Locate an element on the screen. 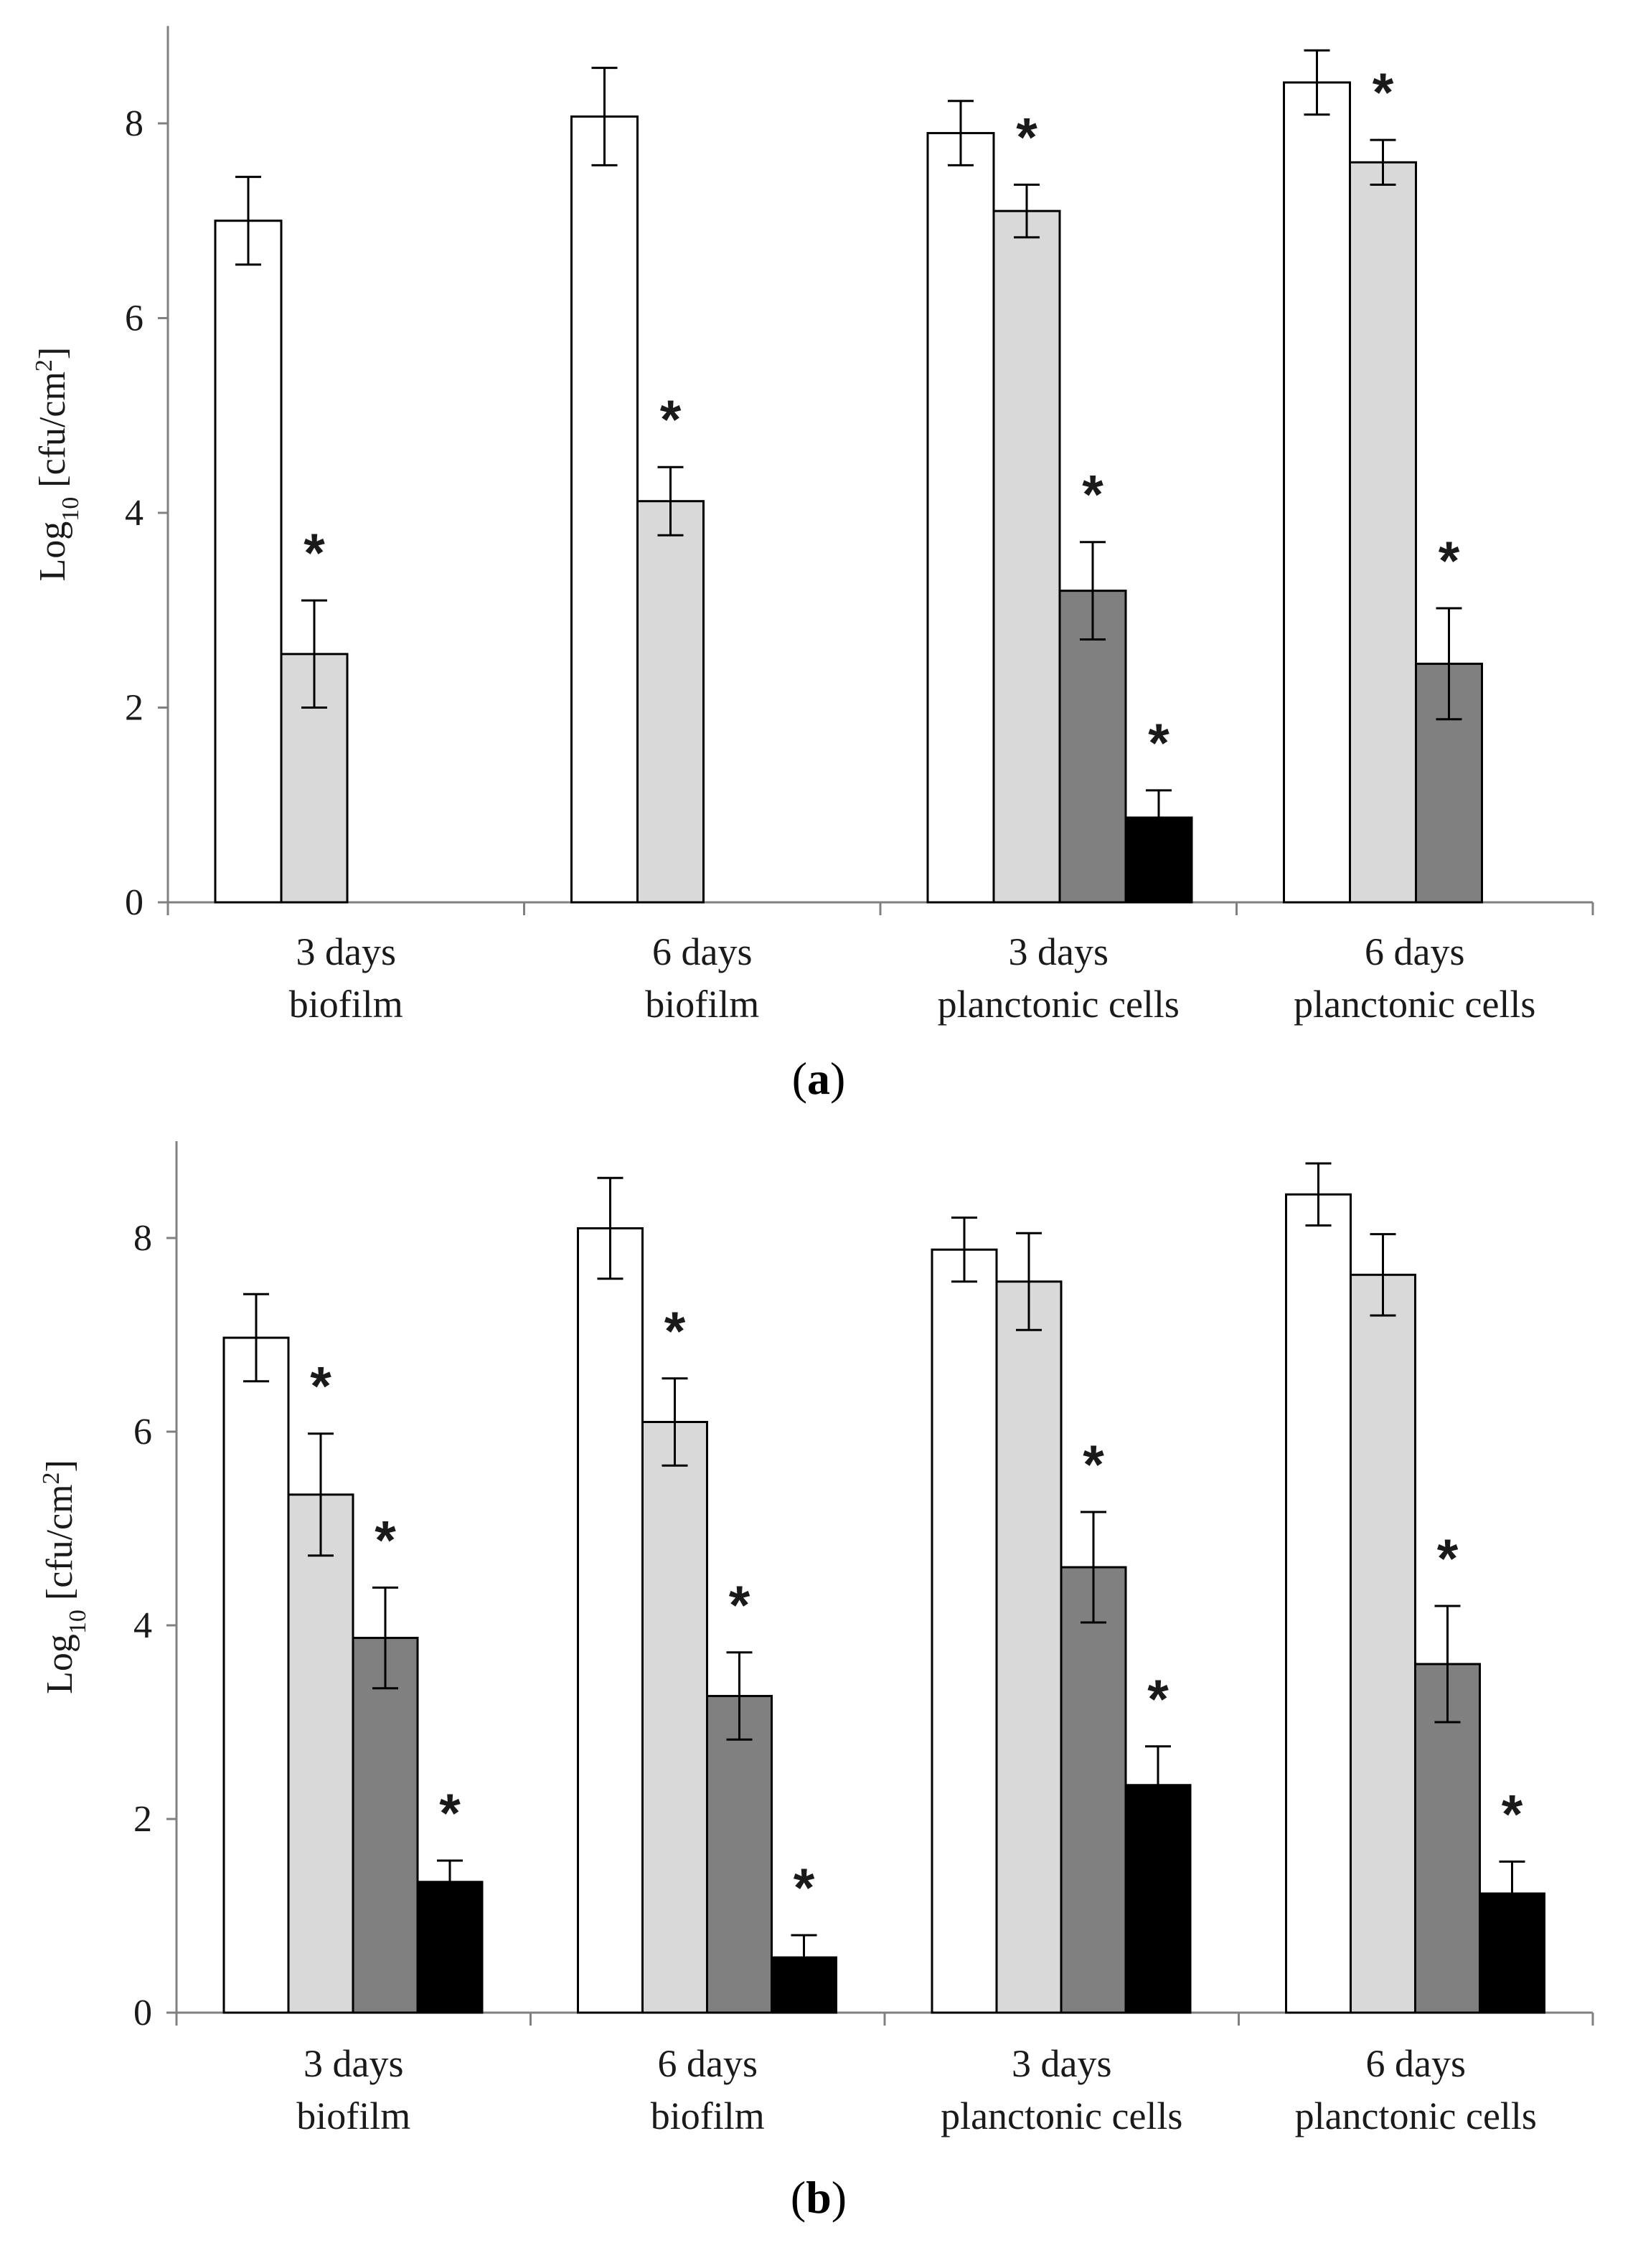 This screenshot has height=2268, width=1638. panel-a-bar-s2-c4 is located at coordinates (1383, 532).